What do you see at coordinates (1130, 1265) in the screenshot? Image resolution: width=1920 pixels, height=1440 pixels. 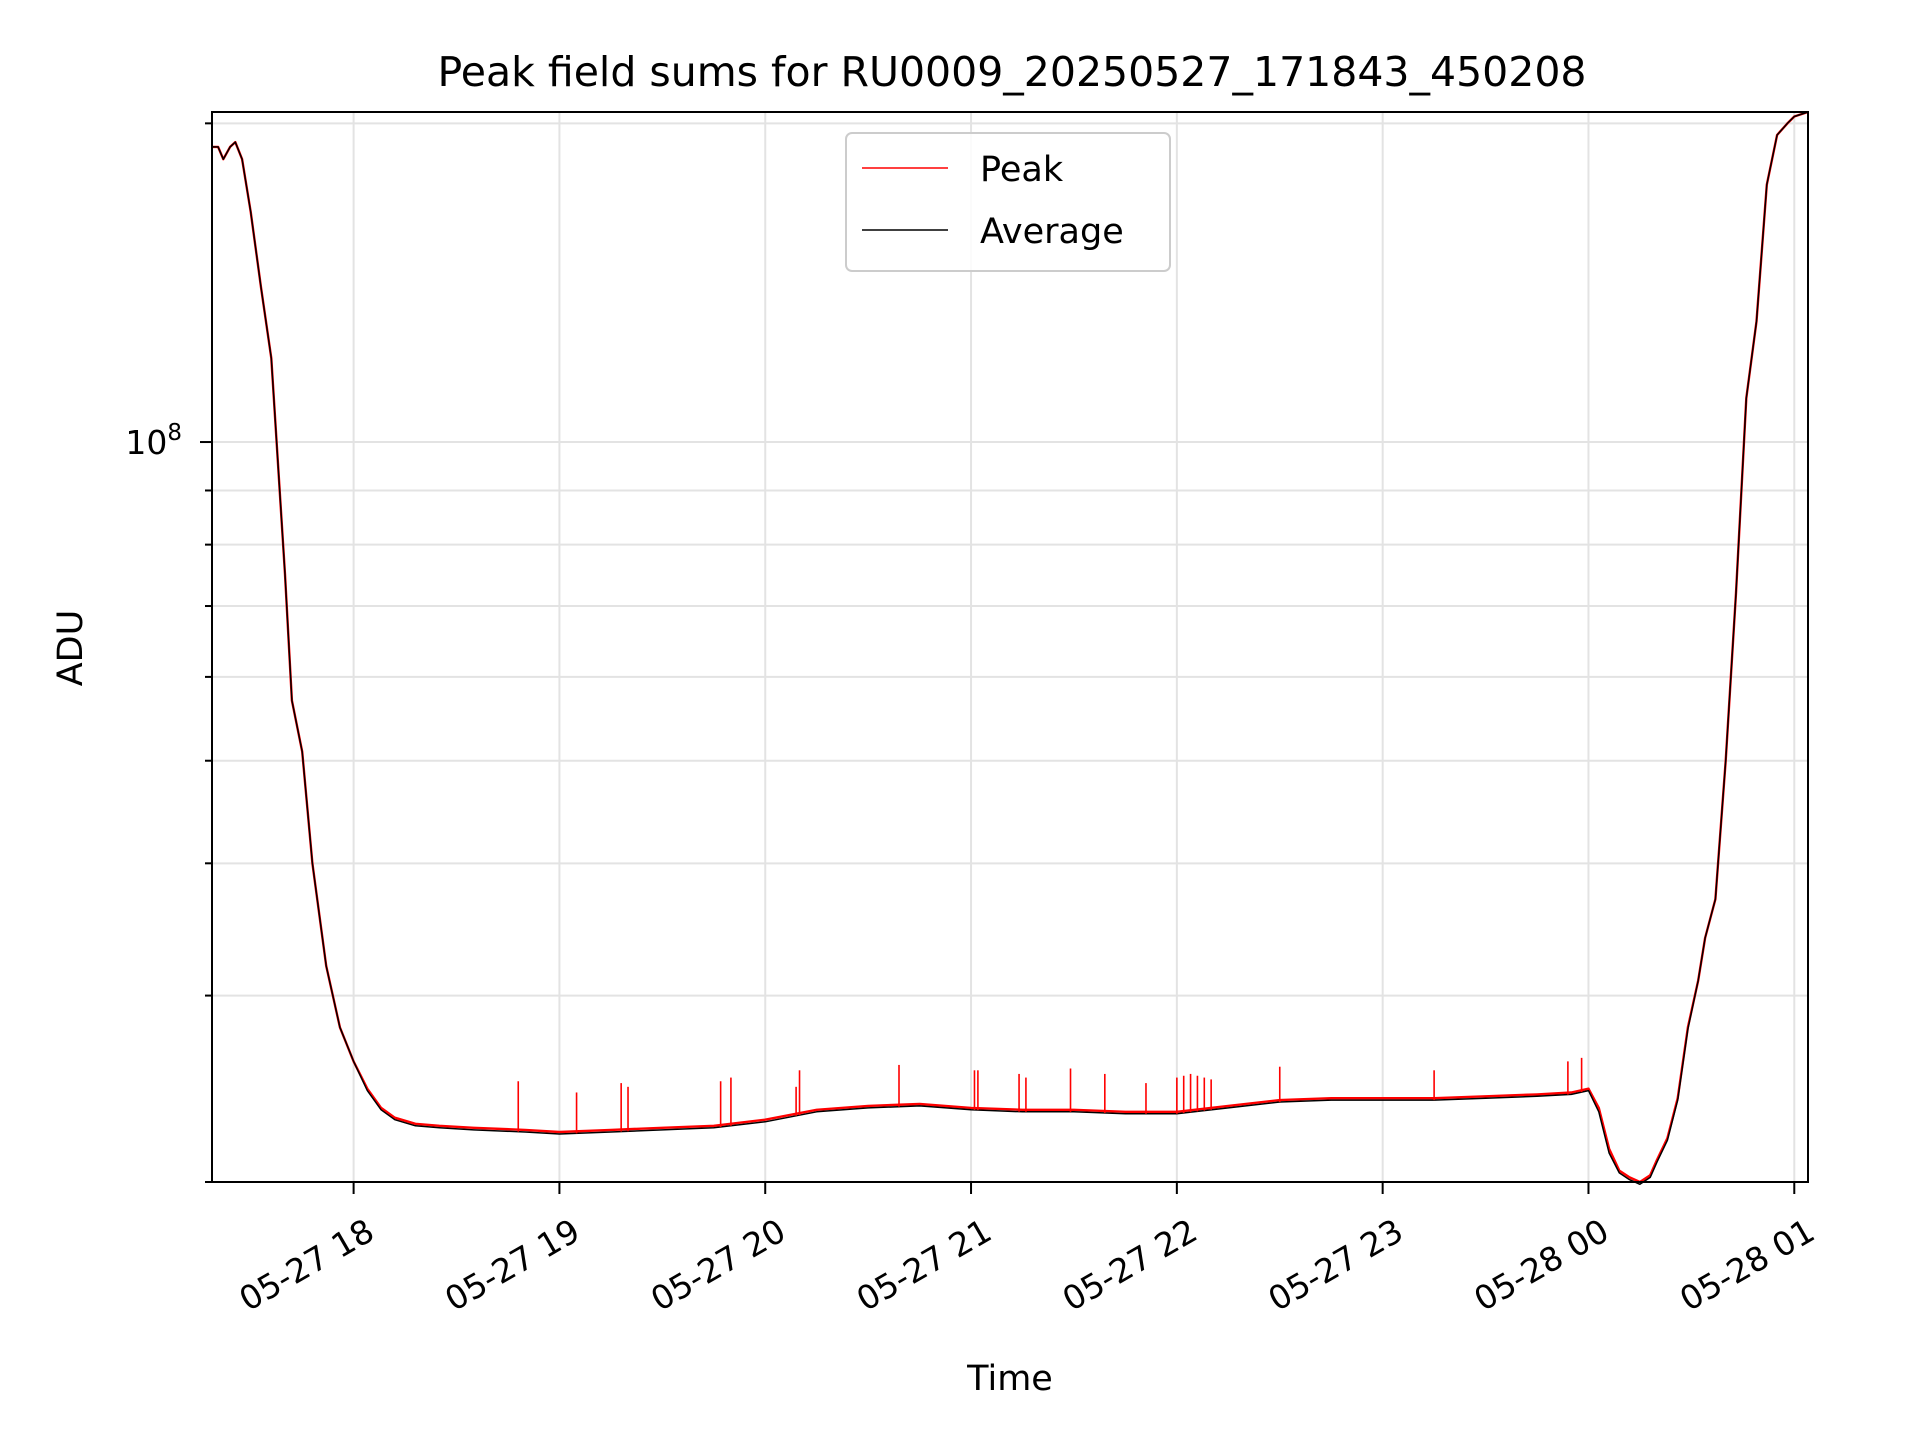 I see `x-tick-label: 05-27 22` at bounding box center [1130, 1265].